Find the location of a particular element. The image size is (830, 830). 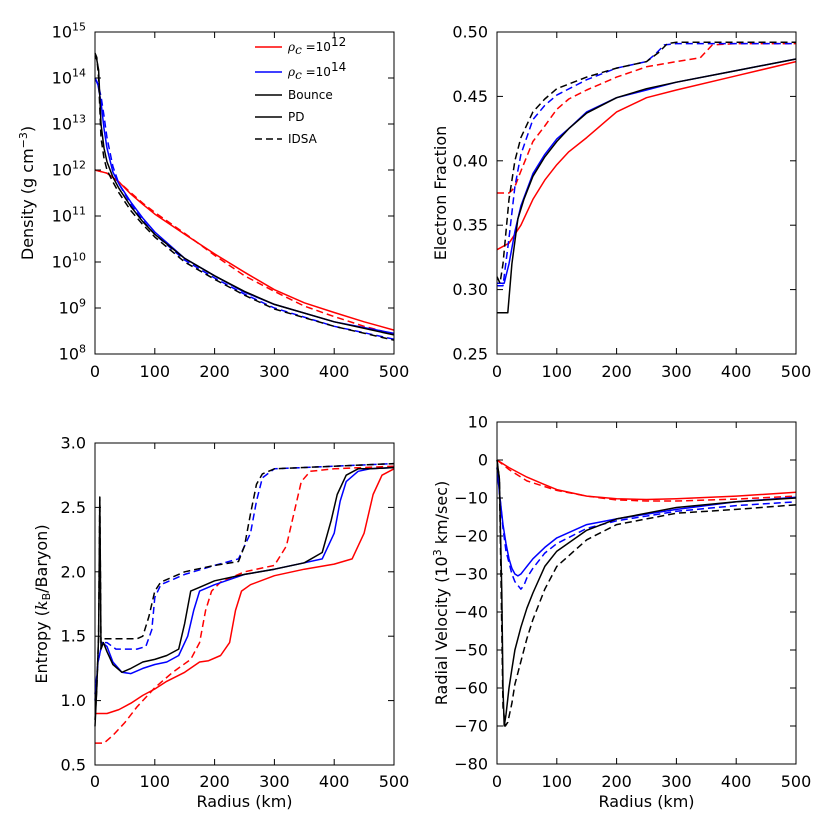

velocity-y-tick-labels: −80 −70 −60 −50 −40 −30 −20 −10 0 10 is located at coordinates (471, 593).